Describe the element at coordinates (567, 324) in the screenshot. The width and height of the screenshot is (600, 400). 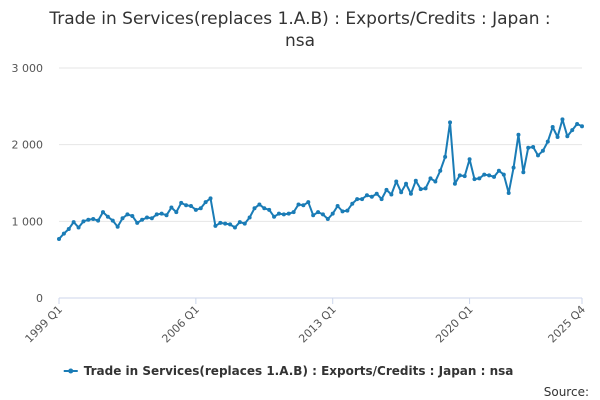
I see `x-tick-label: 2025 Q4` at that location.